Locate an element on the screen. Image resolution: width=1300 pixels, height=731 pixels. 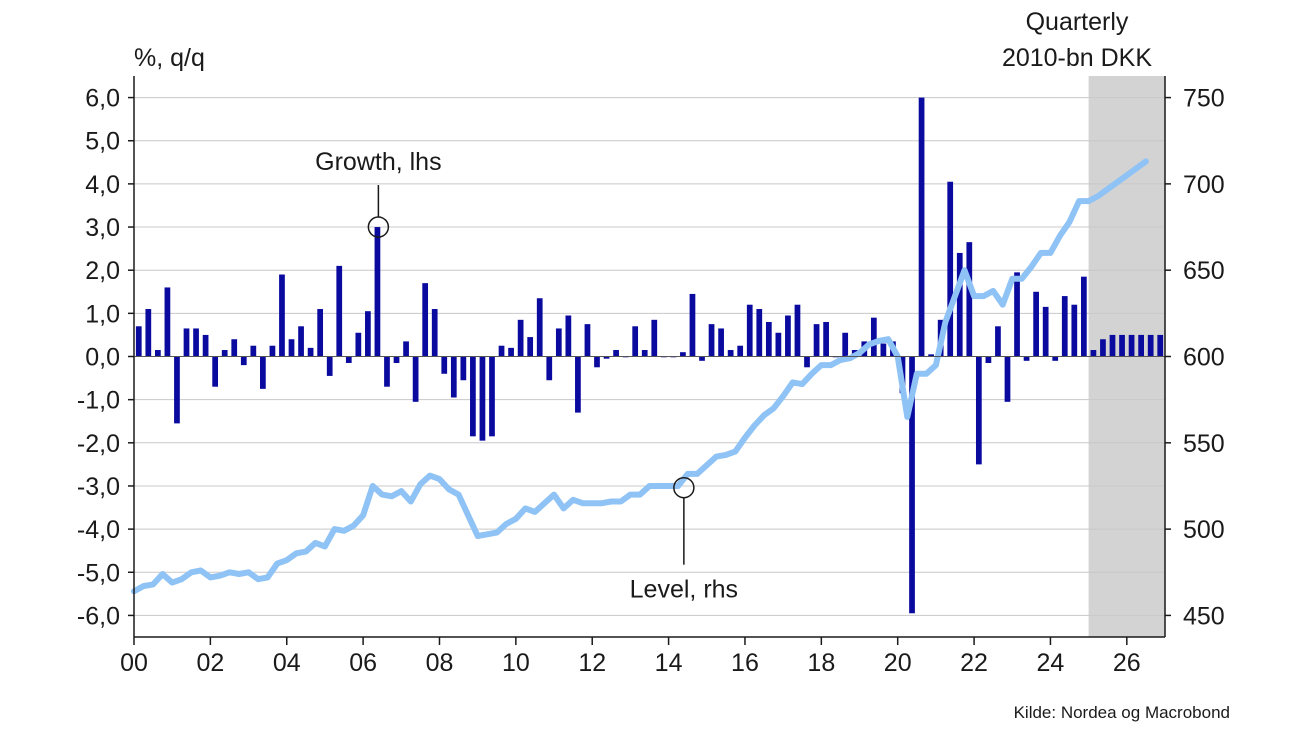
right-tick-label: 600 is located at coordinates (1204, 358).